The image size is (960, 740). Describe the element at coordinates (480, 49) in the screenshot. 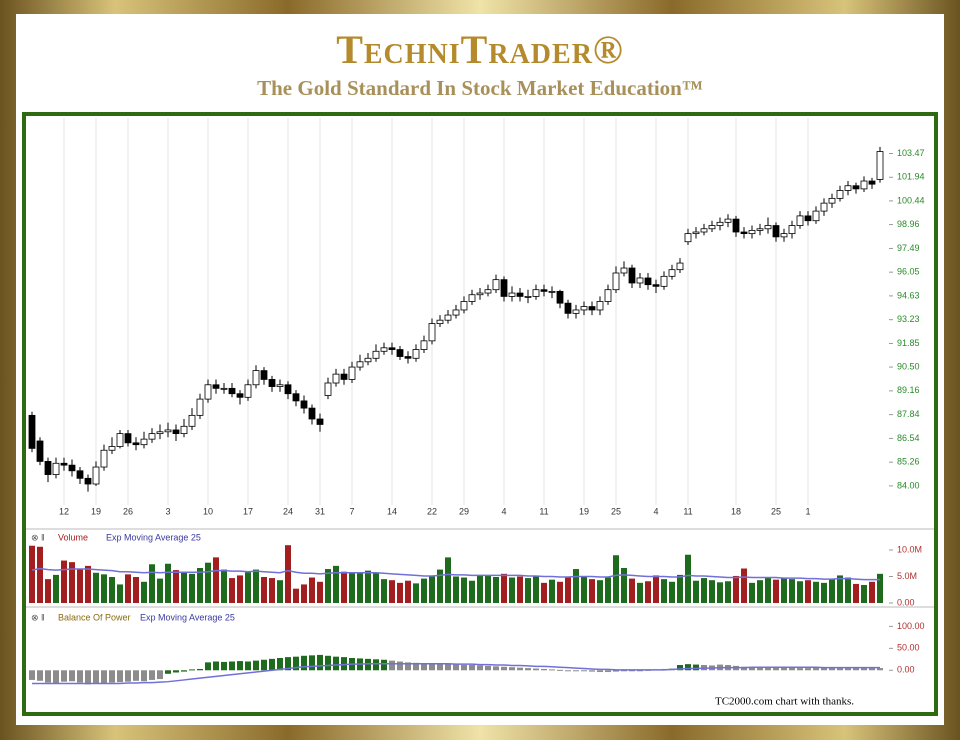

I see `brand-title: TechniTrader®` at that location.